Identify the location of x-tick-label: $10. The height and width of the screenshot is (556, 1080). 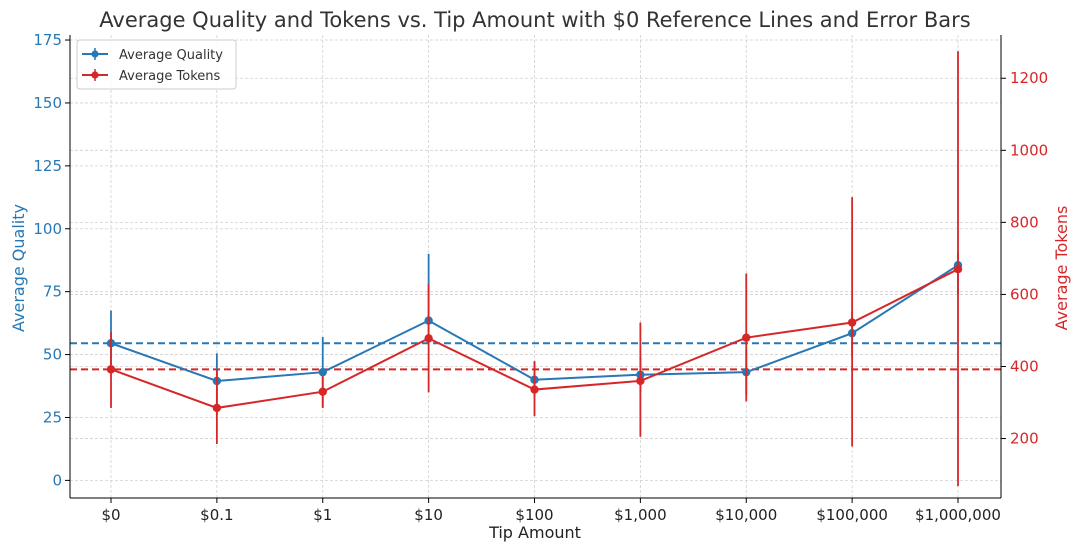
(428, 515).